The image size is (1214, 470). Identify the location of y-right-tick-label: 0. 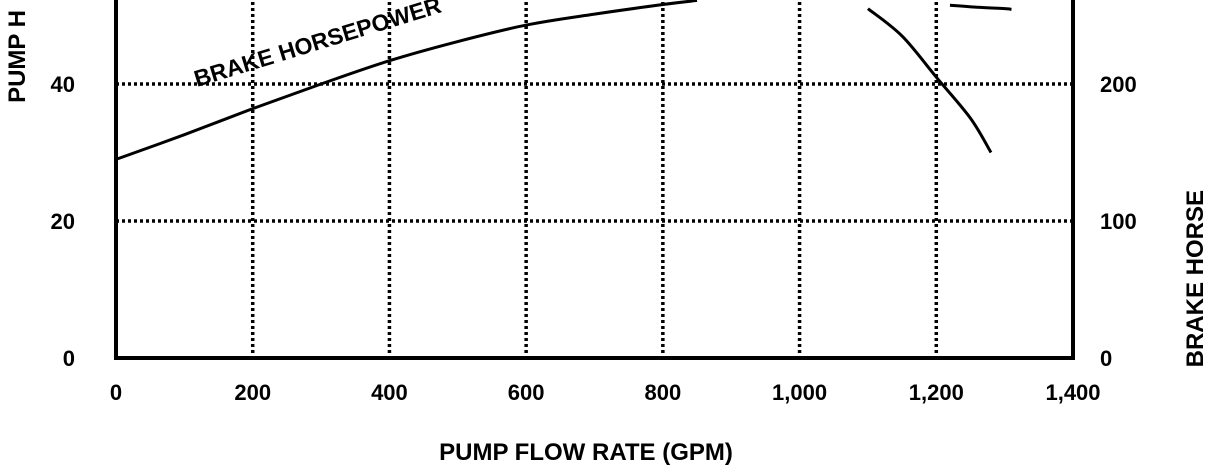
(1106, 358).